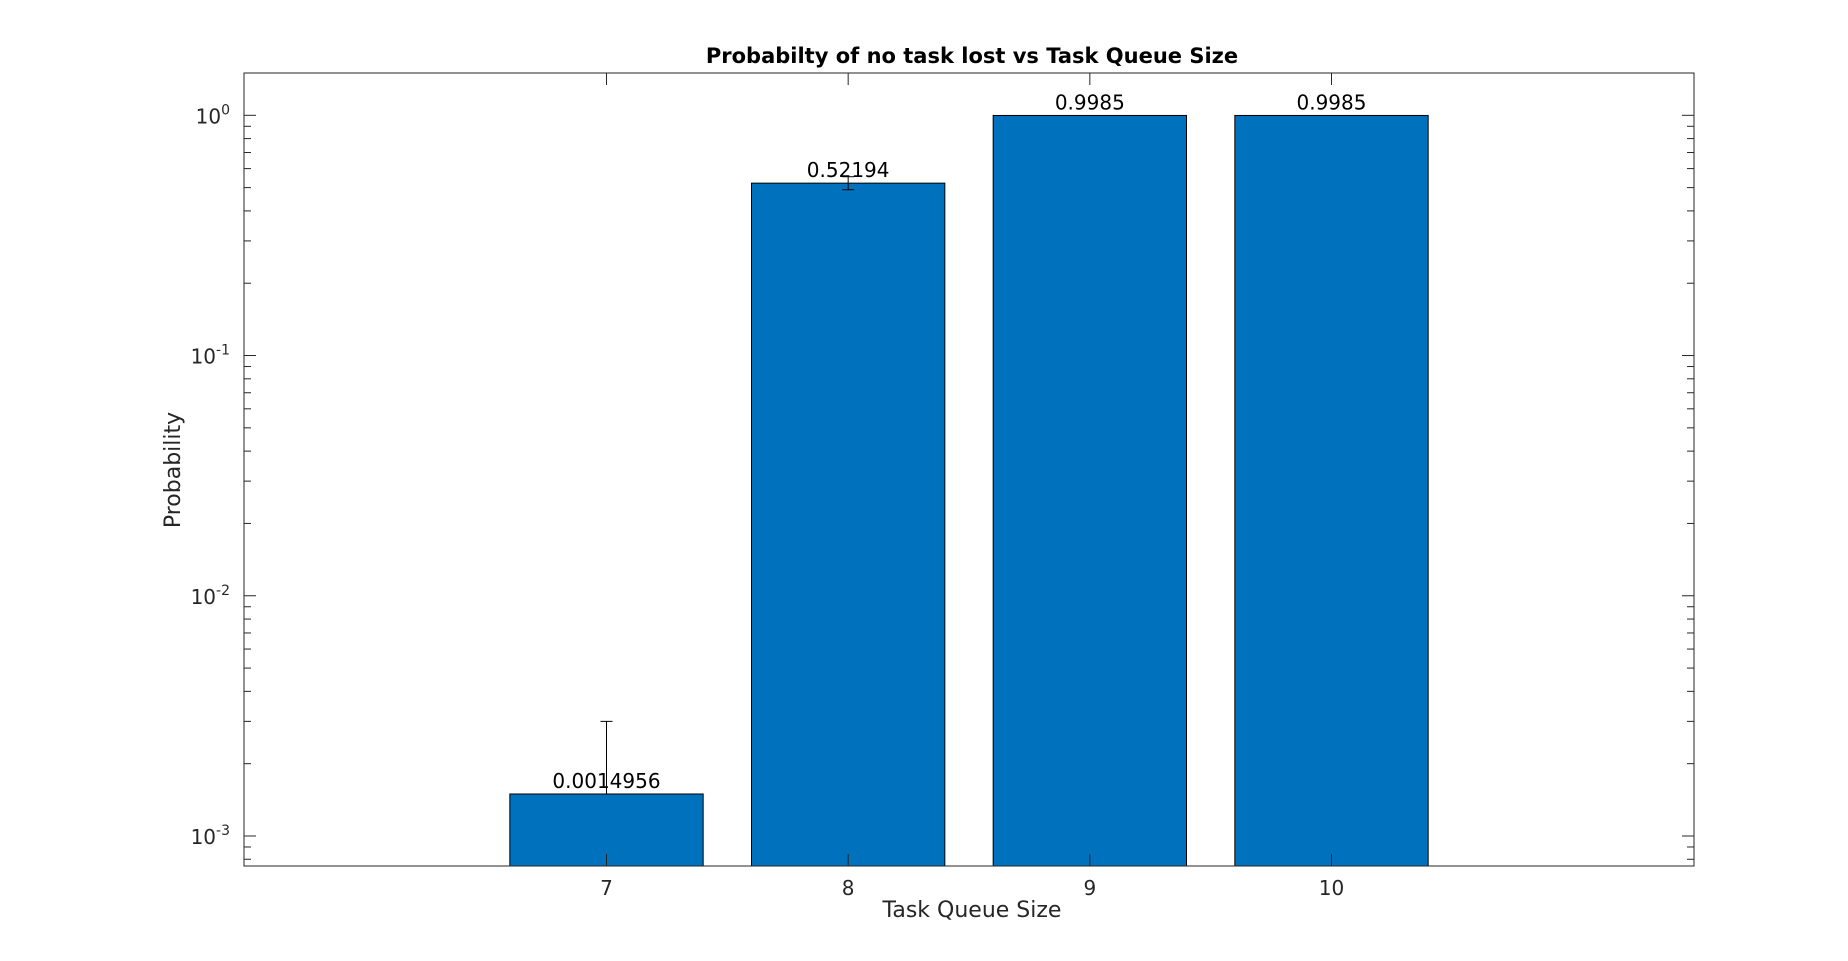  Describe the element at coordinates (173, 470) in the screenshot. I see `y-axis-label: Probability` at that location.